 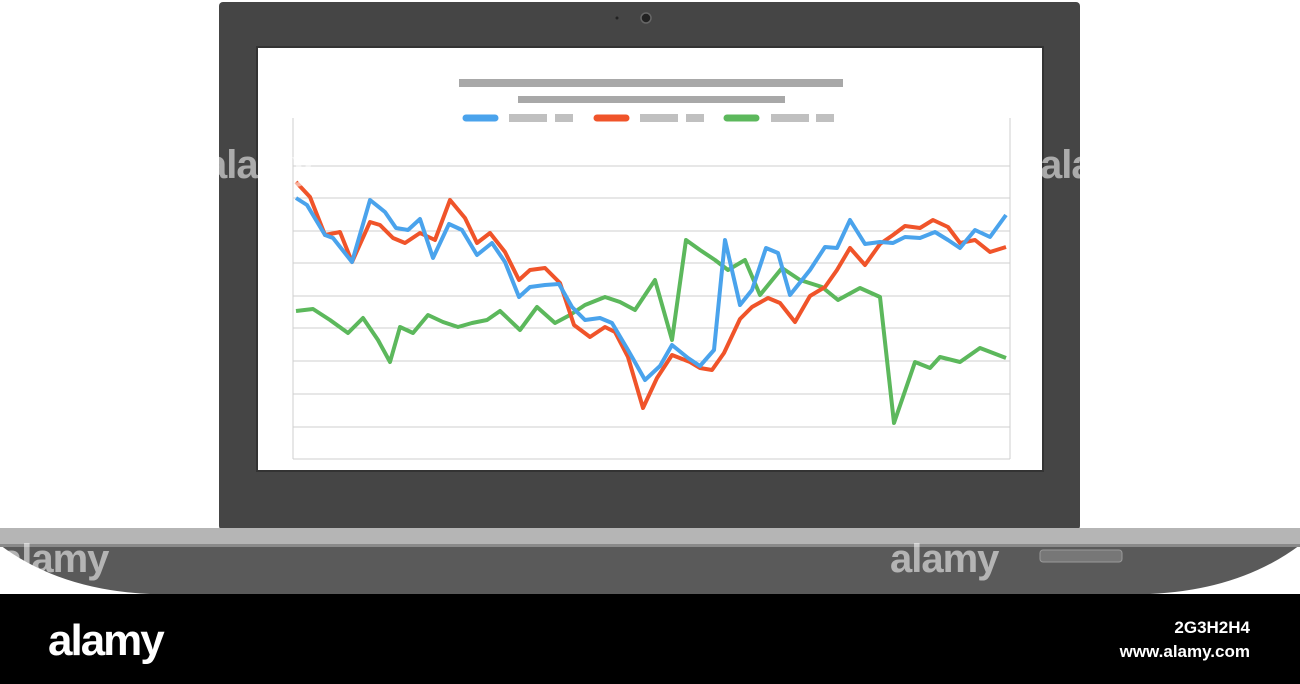 What do you see at coordinates (1184, 651) in the screenshot?
I see `footer-url: www.alamy.com` at bounding box center [1184, 651].